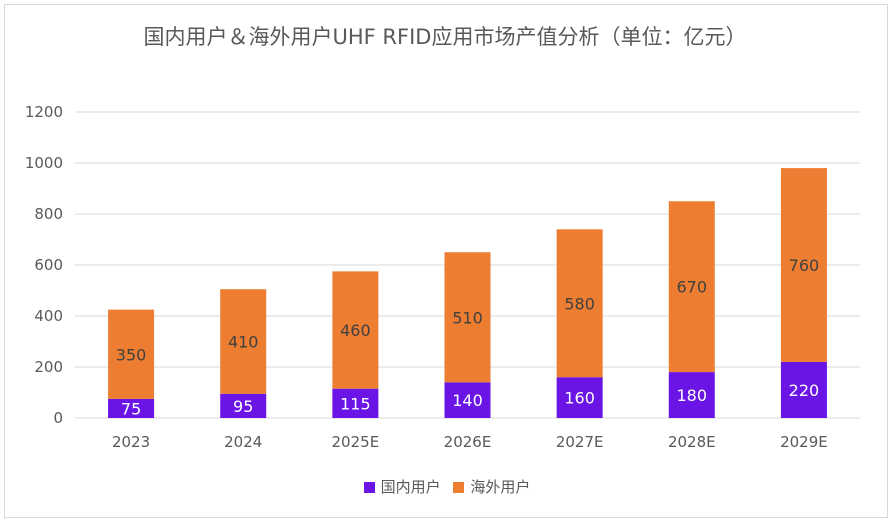 Image resolution: width=894 pixels, height=524 pixels. What do you see at coordinates (243, 442) in the screenshot?
I see `x-tick-label: 2024` at bounding box center [243, 442].